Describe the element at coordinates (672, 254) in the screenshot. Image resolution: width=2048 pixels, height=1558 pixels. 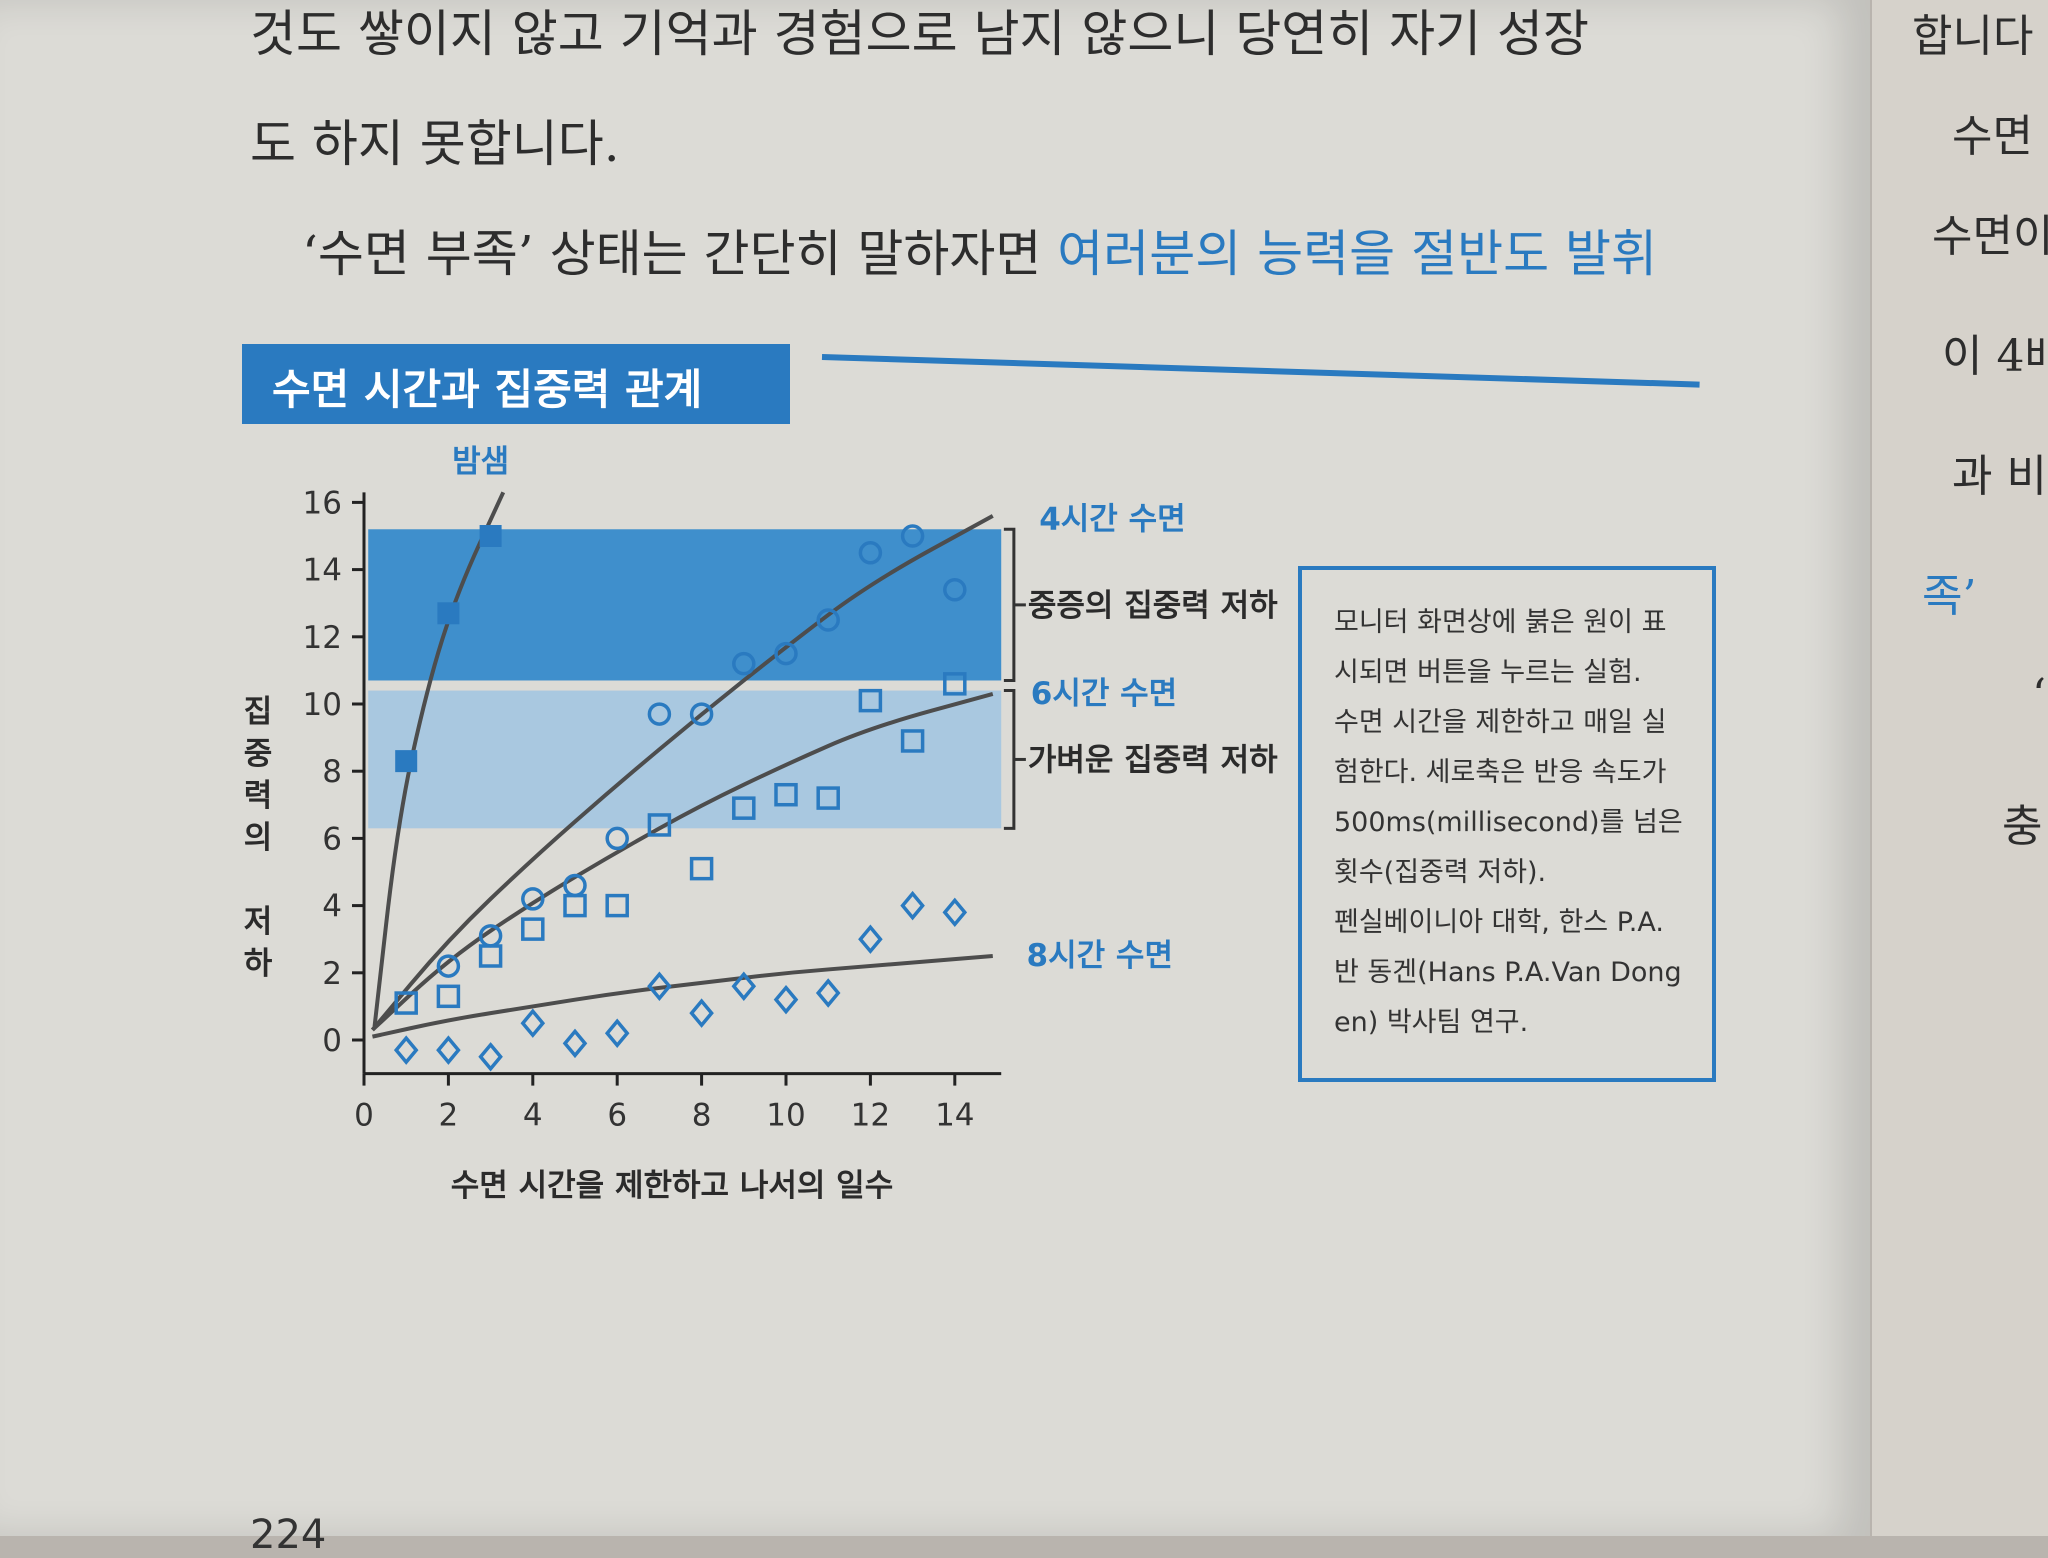
I see `body-line-3-plain: ‘수면 부족’ 상태는 간단히 말하자면` at that location.